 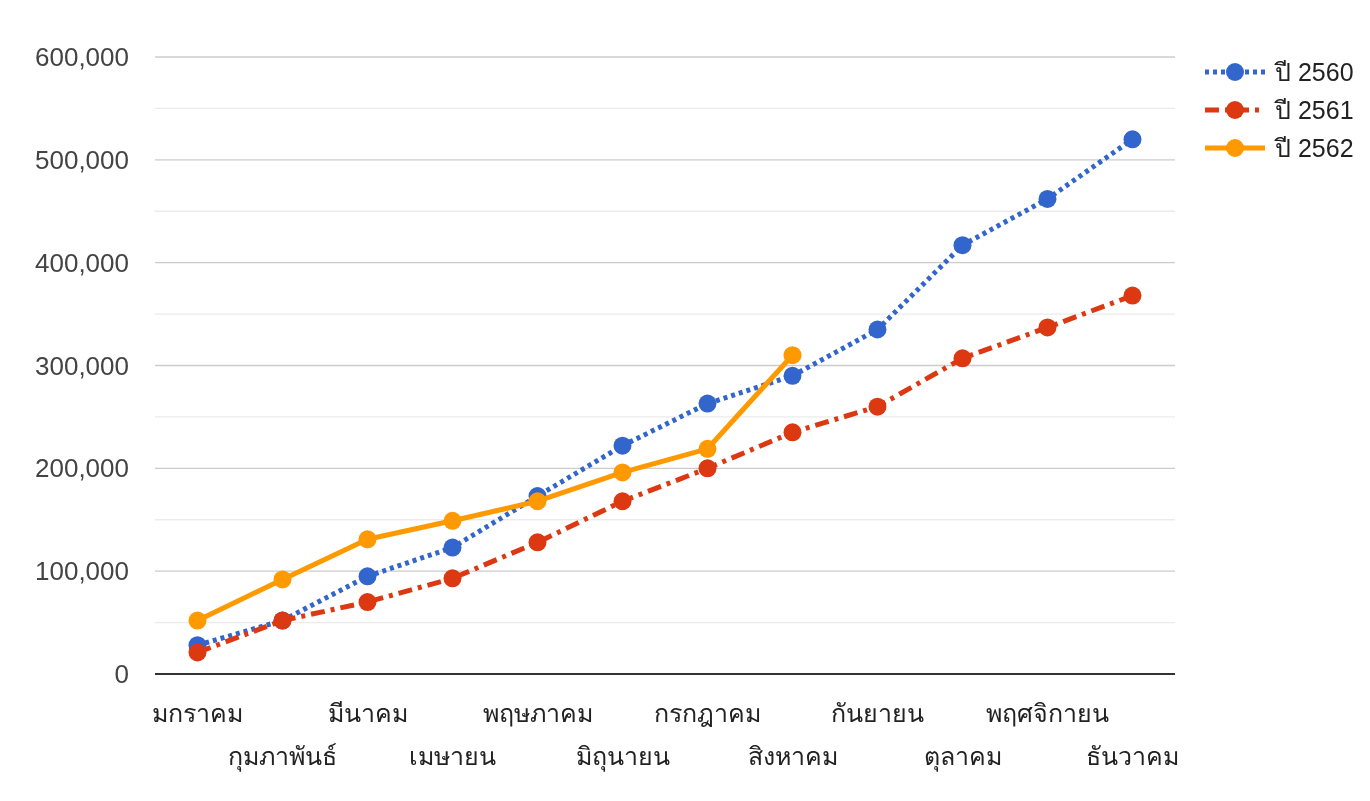 What do you see at coordinates (1314, 72) in the screenshot?
I see `legend-label: ปี 2560` at bounding box center [1314, 72].